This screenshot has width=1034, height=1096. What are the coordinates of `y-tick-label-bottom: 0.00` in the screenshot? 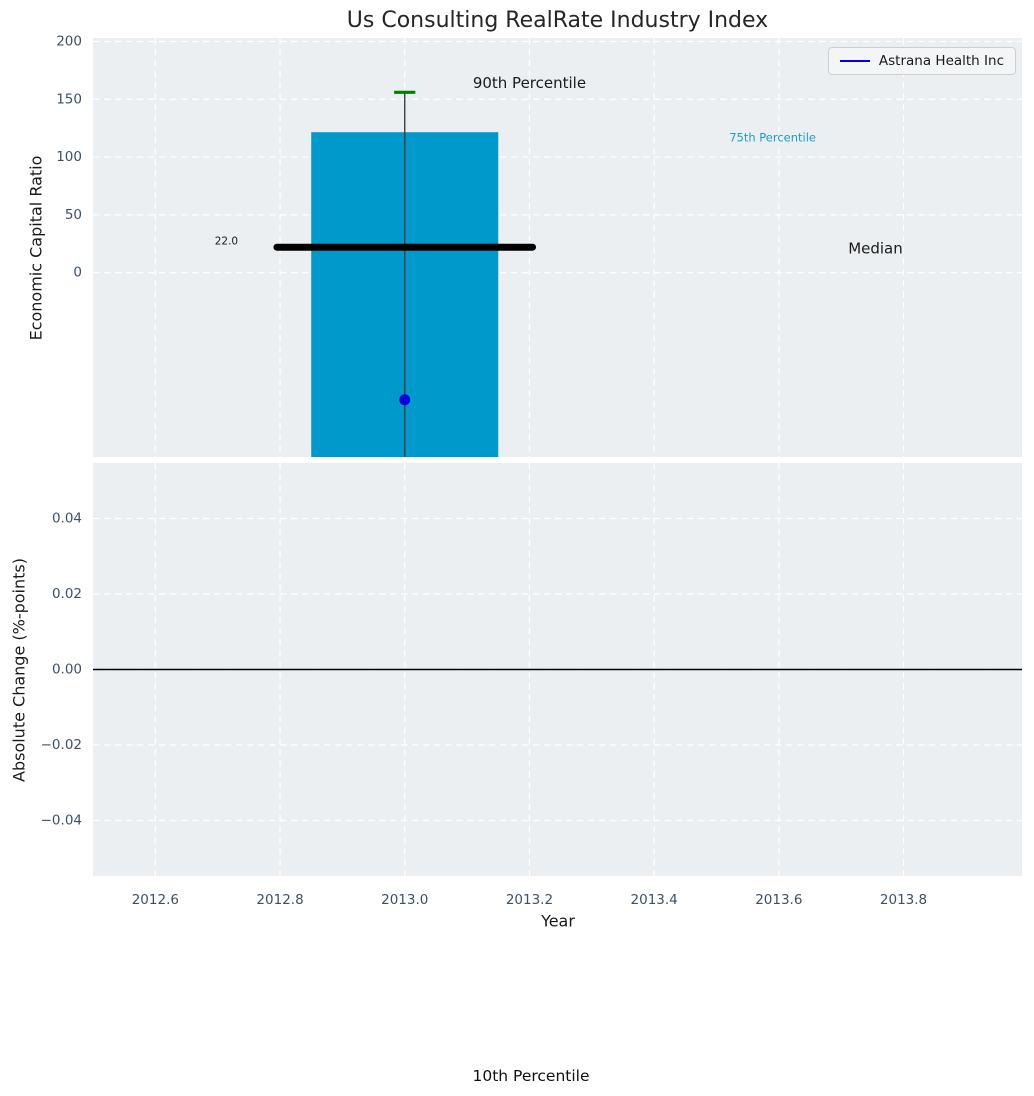 It's located at (67, 670).